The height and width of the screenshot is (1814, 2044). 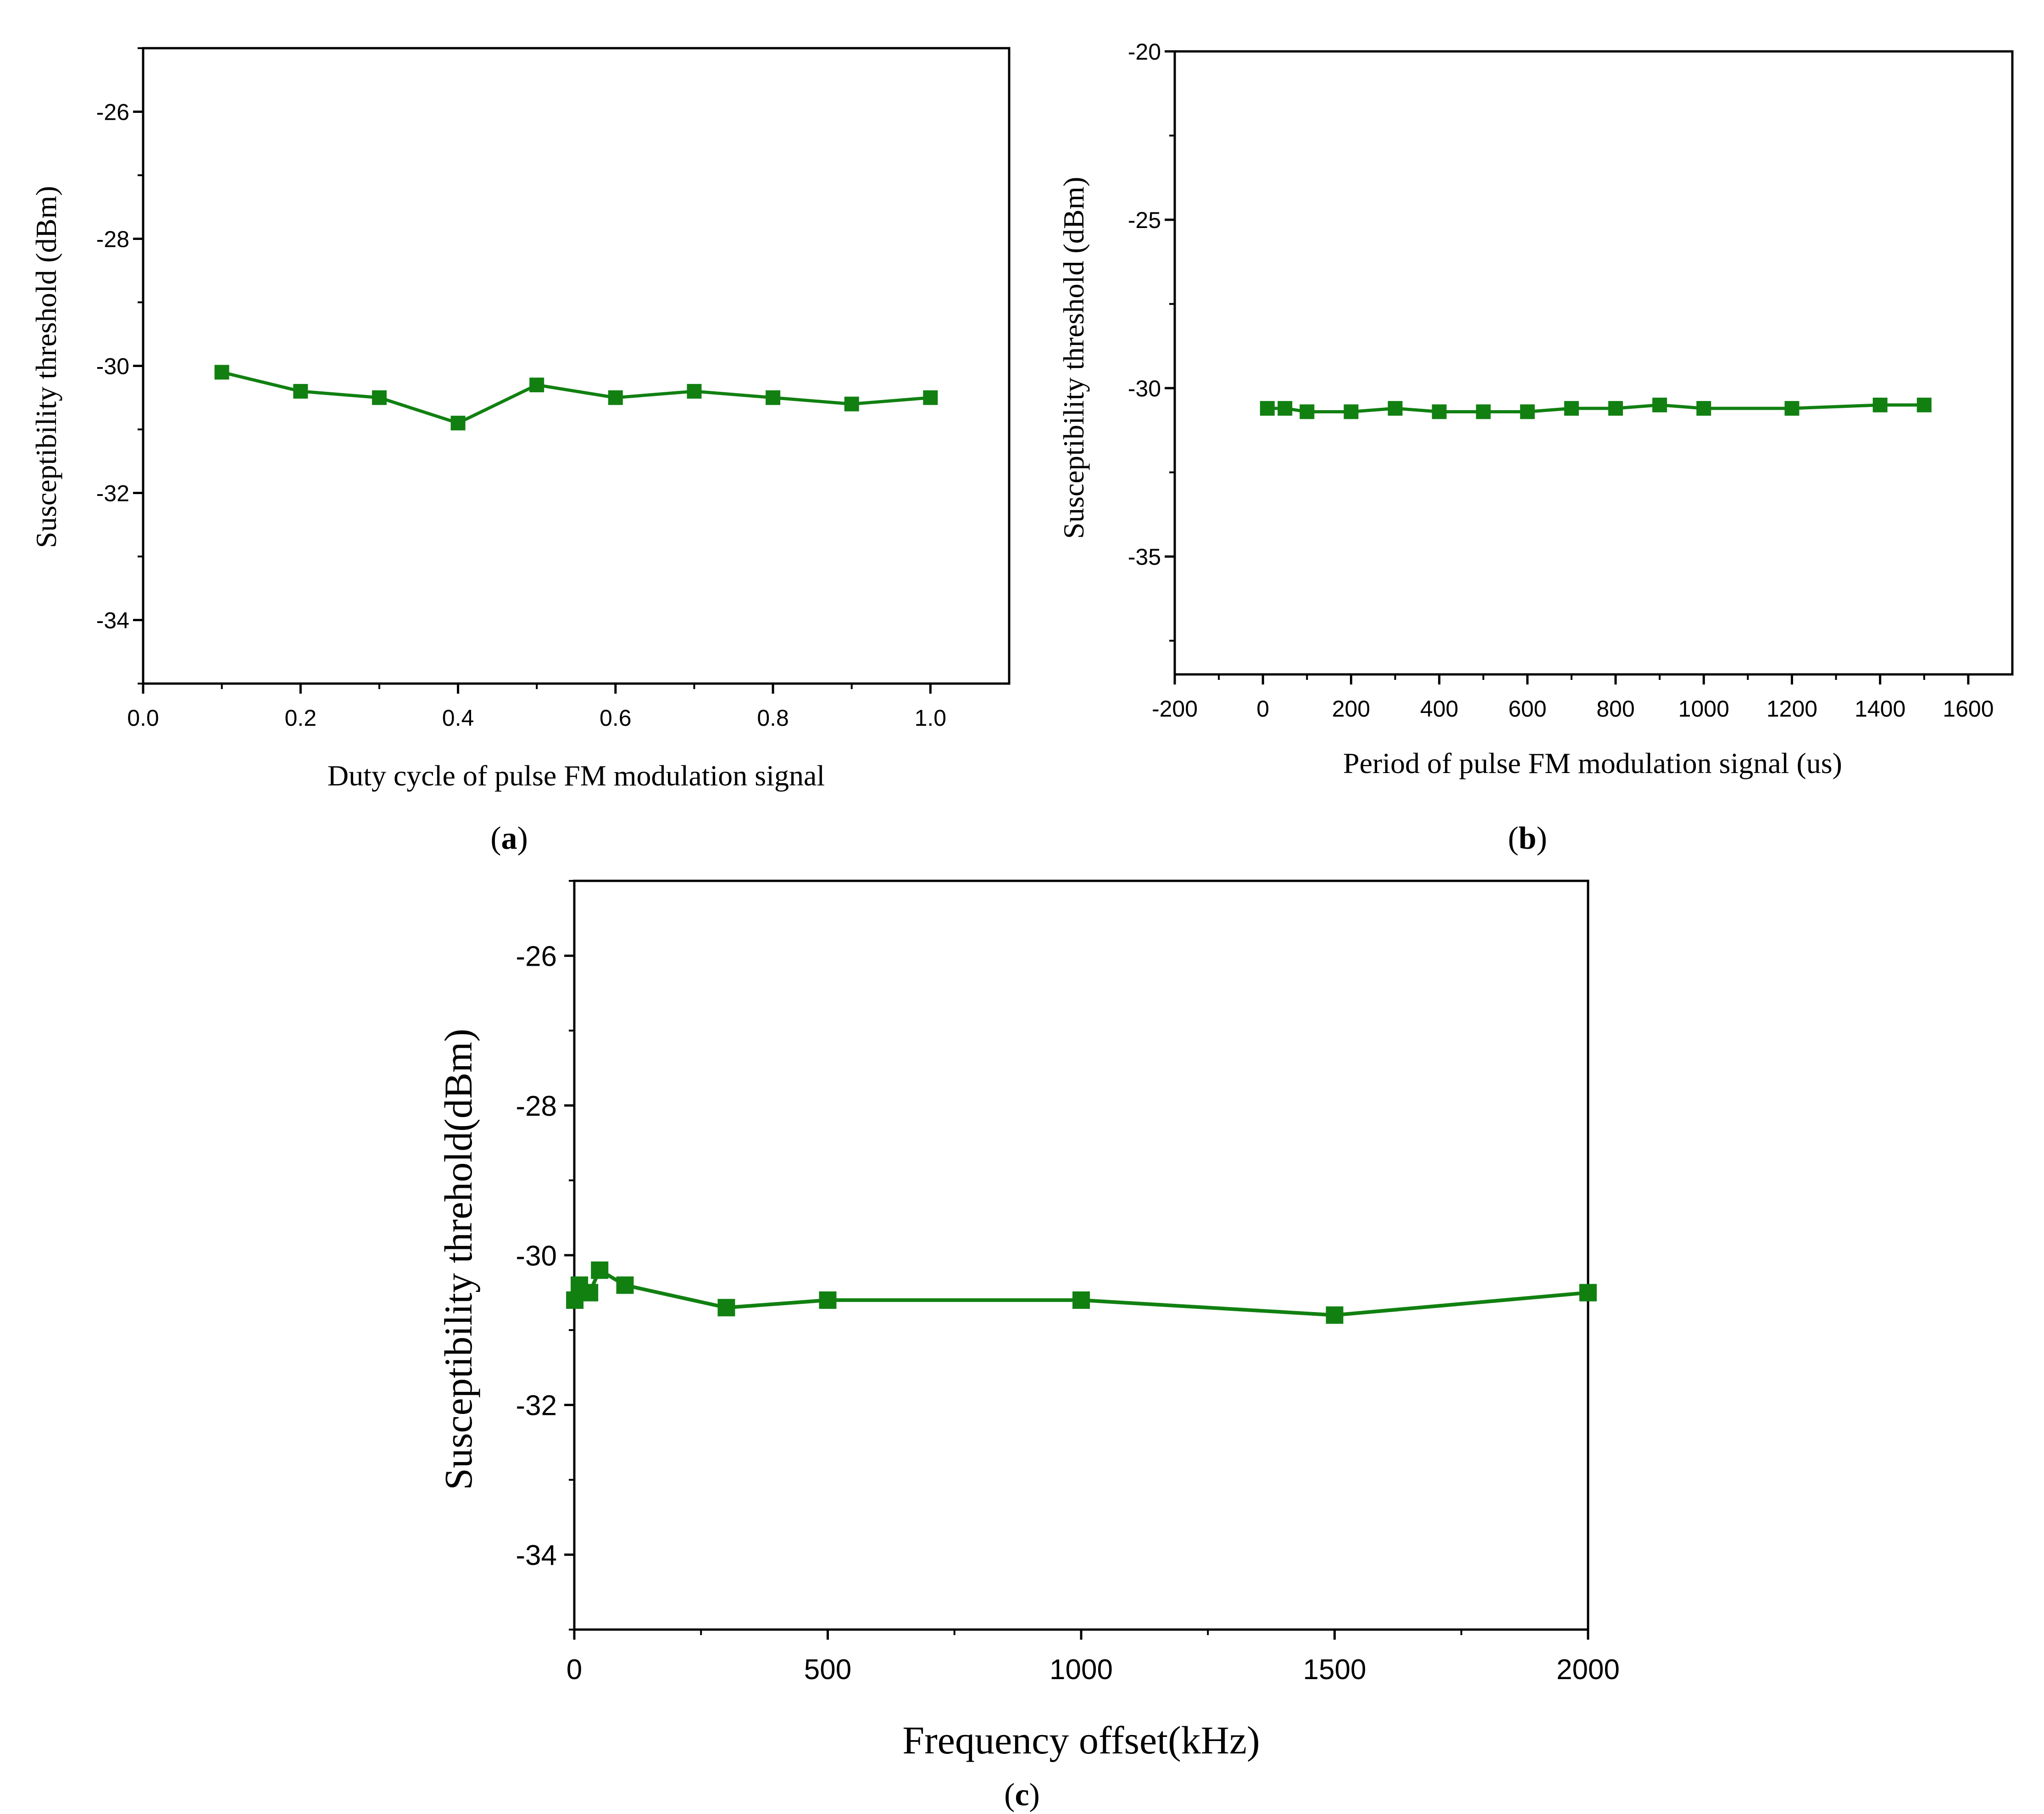 What do you see at coordinates (1335, 1670) in the screenshot?
I see `panel-c-x-tick-label: 1500` at bounding box center [1335, 1670].